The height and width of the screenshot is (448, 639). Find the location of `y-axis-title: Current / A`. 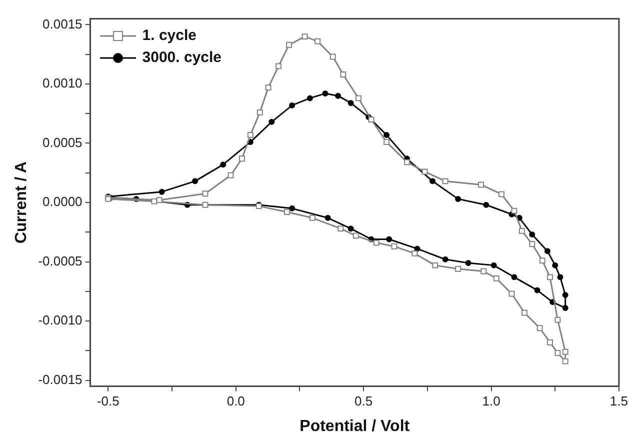

y-axis-title: Current / A is located at coordinates (21, 202).